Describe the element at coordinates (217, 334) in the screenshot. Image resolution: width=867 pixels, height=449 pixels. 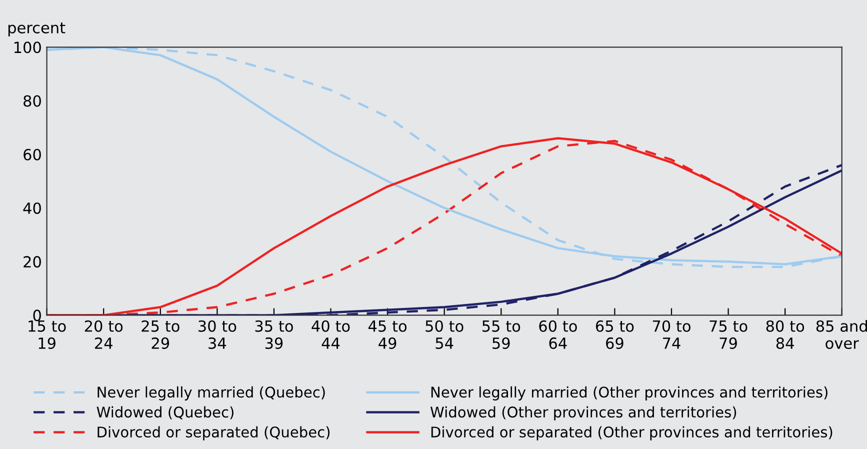
I see `x-tick-label: 30 to 34` at that location.